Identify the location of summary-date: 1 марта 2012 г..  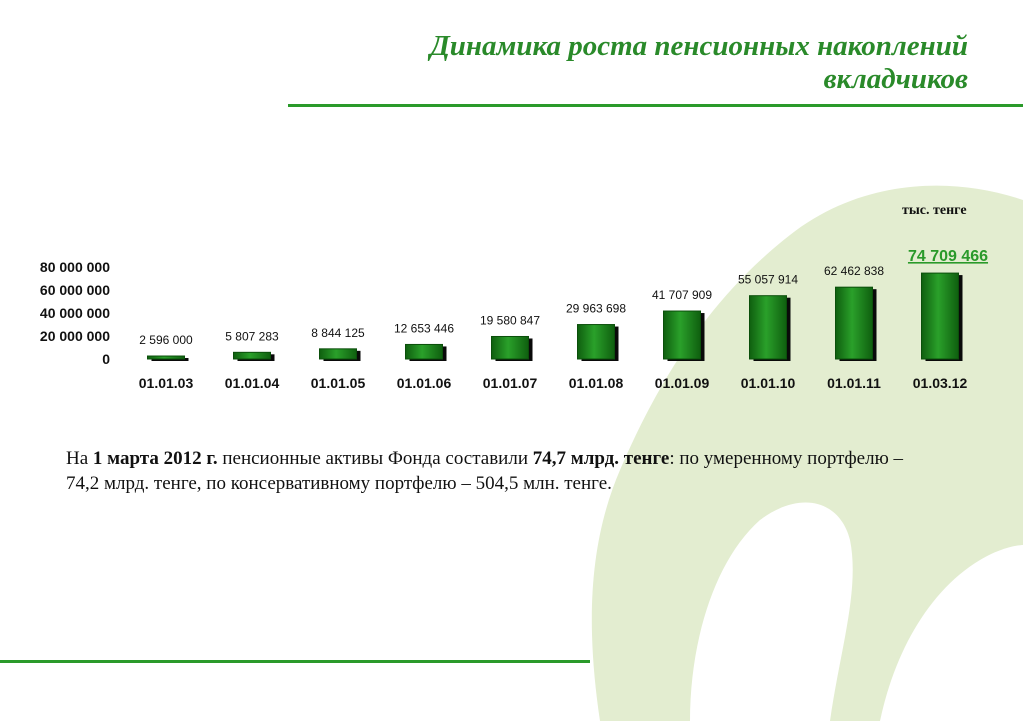
(155, 458).